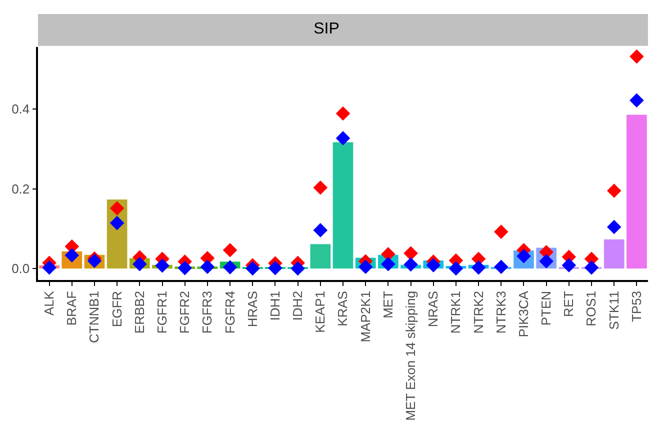  I want to click on x-tick-label: ERBB2, so click(139, 312).